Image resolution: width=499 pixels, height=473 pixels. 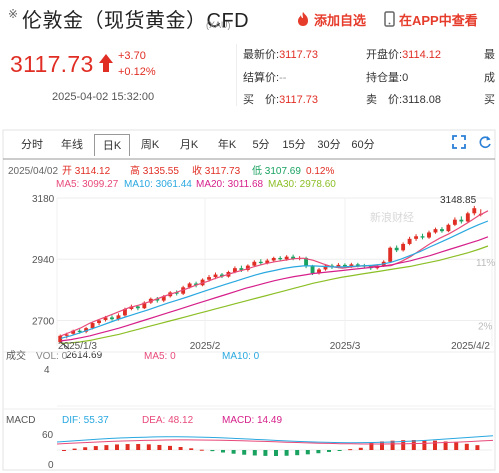 I want to click on title-bar: ※ 伦敦金（现货黄金）CFD (XAU) 添加自选 在APP中查看, so click(x=249, y=18).